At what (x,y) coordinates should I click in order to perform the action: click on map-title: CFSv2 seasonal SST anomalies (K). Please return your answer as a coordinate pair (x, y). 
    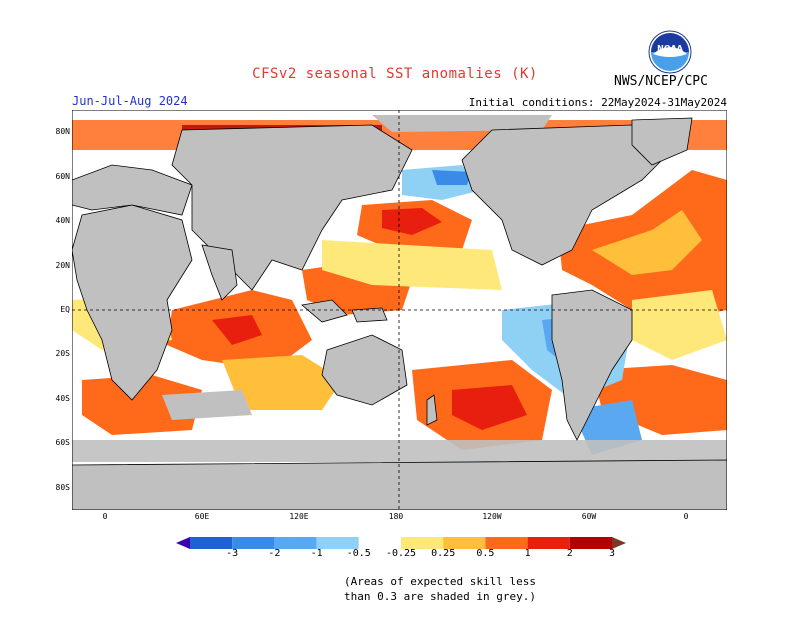
    Looking at the image, I should click on (395, 74).